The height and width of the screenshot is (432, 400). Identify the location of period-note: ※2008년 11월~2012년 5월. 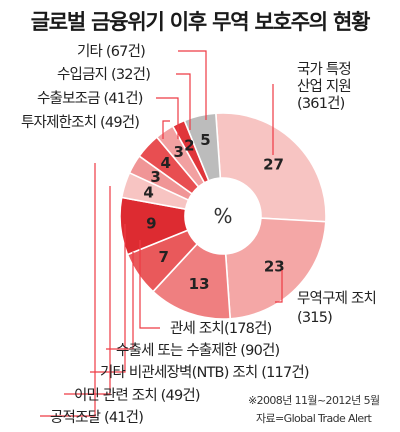
(314, 400).